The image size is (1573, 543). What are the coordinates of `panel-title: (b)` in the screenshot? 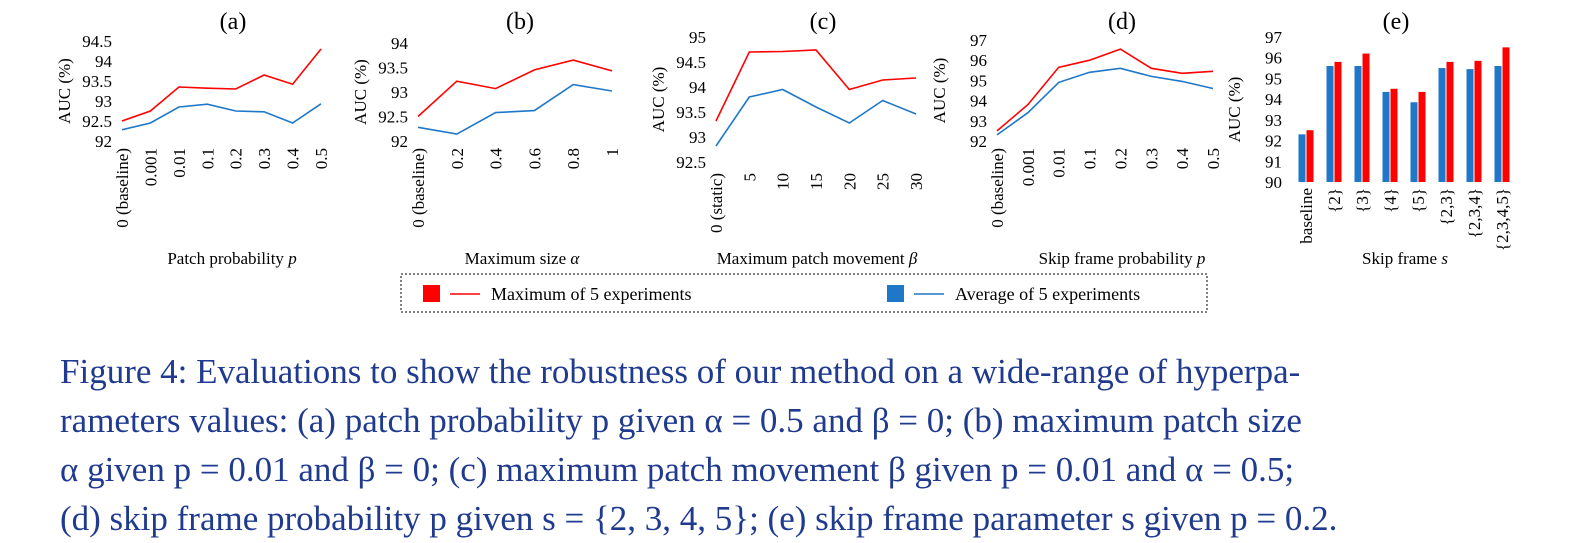 It's located at (520, 22).